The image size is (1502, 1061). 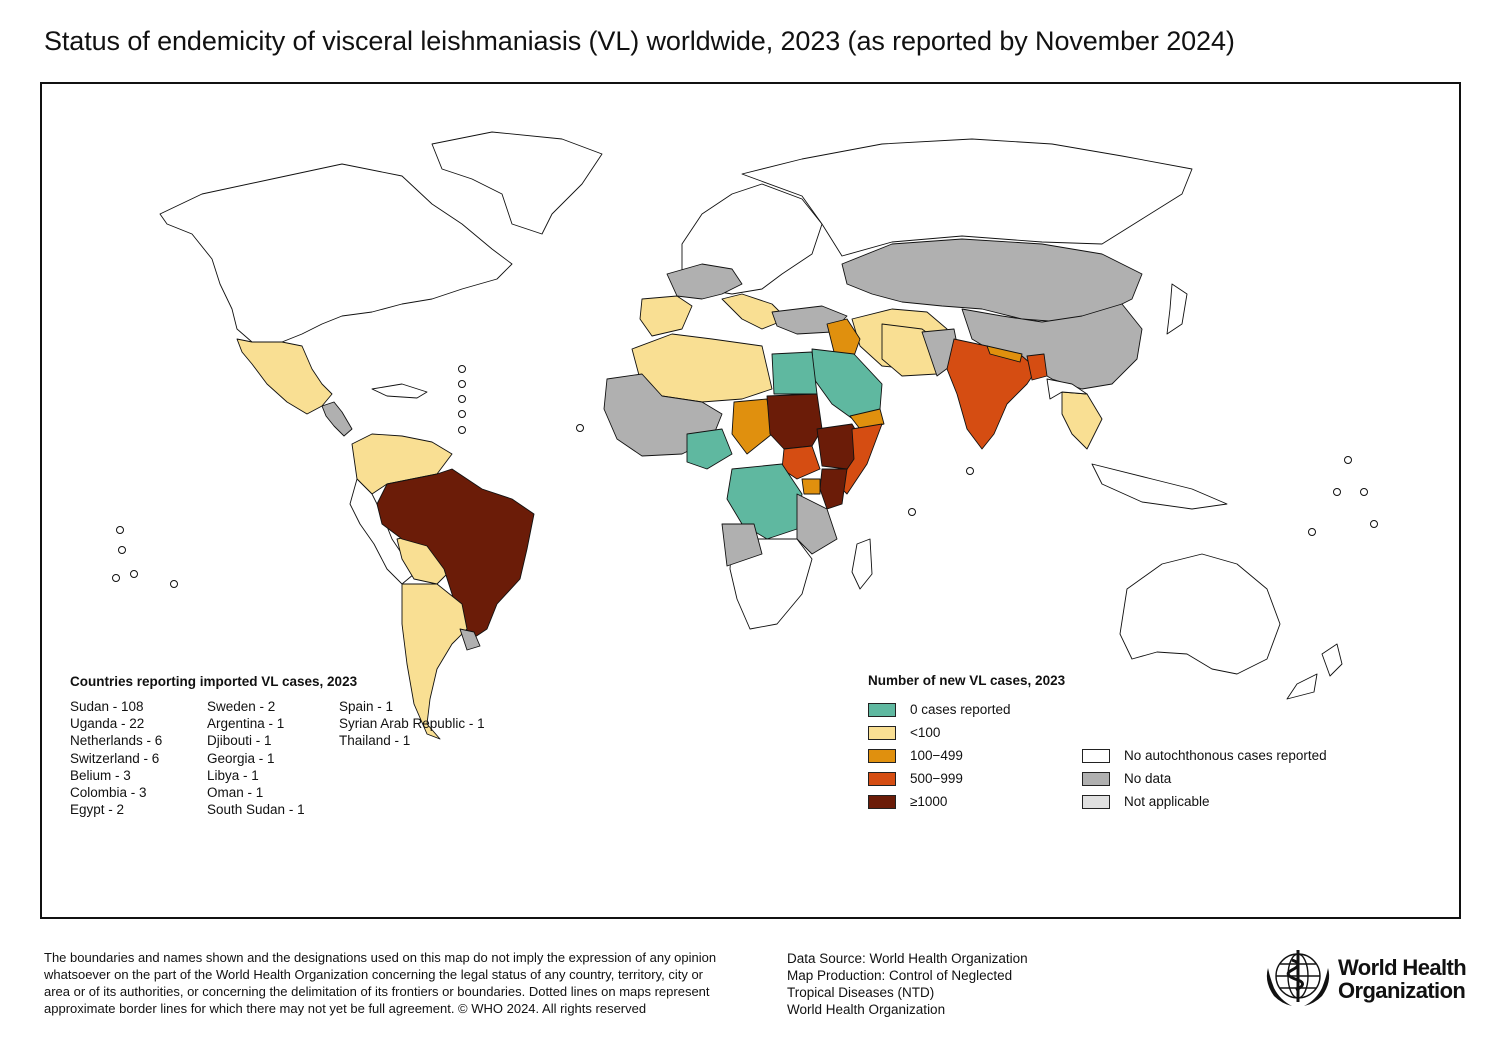 I want to click on legend-item: 0 cases reported, so click(x=975, y=709).